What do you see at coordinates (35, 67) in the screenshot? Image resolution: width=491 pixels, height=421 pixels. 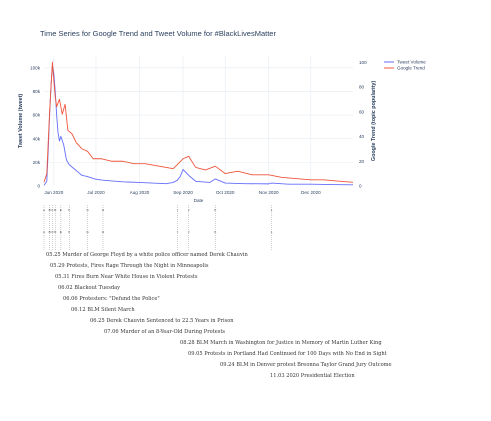 I see `y-left-tick-label: 100k` at bounding box center [35, 67].